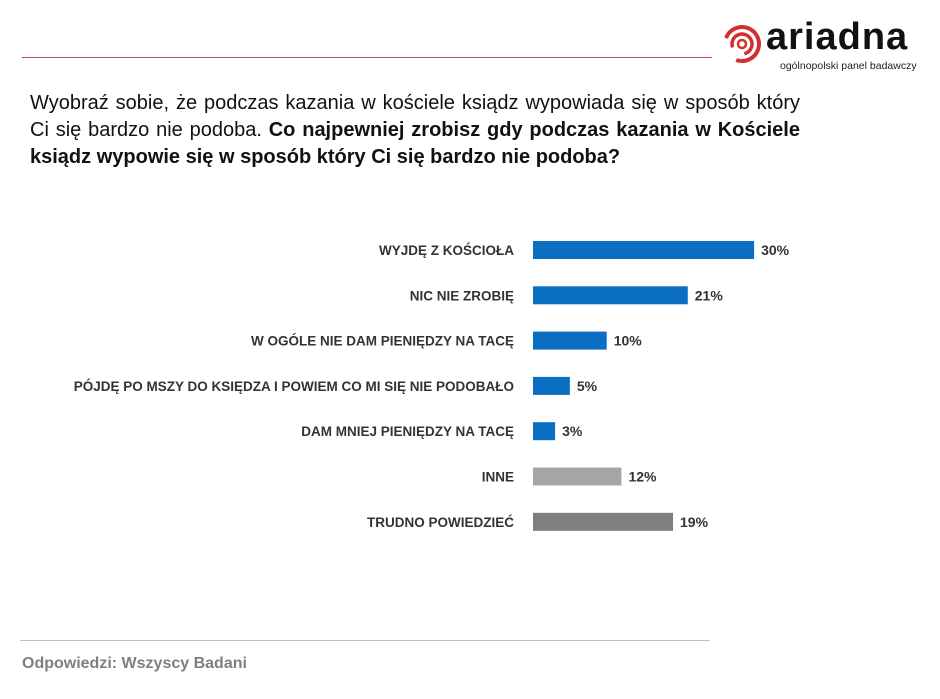  Describe the element at coordinates (694, 522) in the screenshot. I see `value-label: 19%` at that location.